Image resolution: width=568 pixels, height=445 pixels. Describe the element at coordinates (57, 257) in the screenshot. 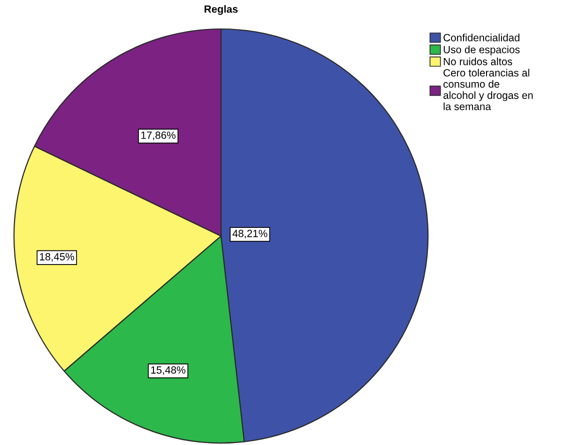

I see `data-label: 18,45%` at that location.